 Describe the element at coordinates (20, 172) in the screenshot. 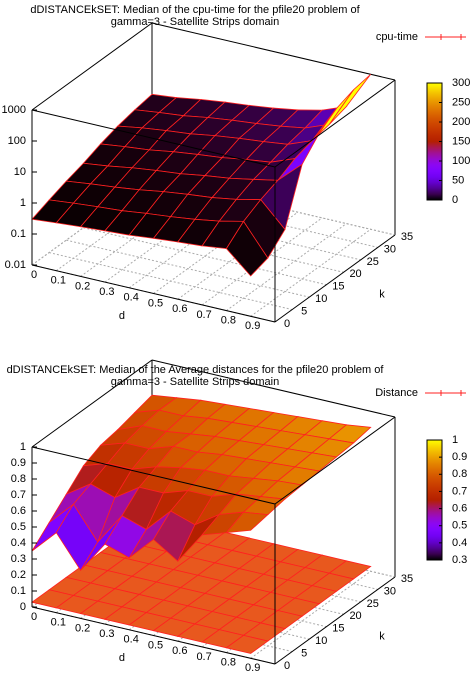

I see `z-tick-label: 10` at that location.